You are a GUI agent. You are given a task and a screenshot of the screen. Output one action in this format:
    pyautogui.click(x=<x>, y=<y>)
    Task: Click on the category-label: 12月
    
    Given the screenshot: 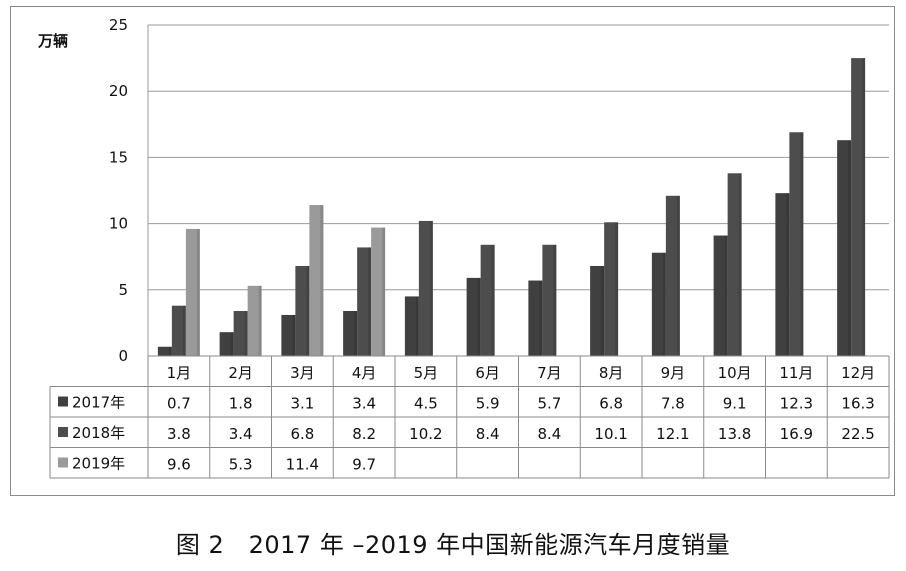 What is the action you would take?
    pyautogui.click(x=858, y=373)
    